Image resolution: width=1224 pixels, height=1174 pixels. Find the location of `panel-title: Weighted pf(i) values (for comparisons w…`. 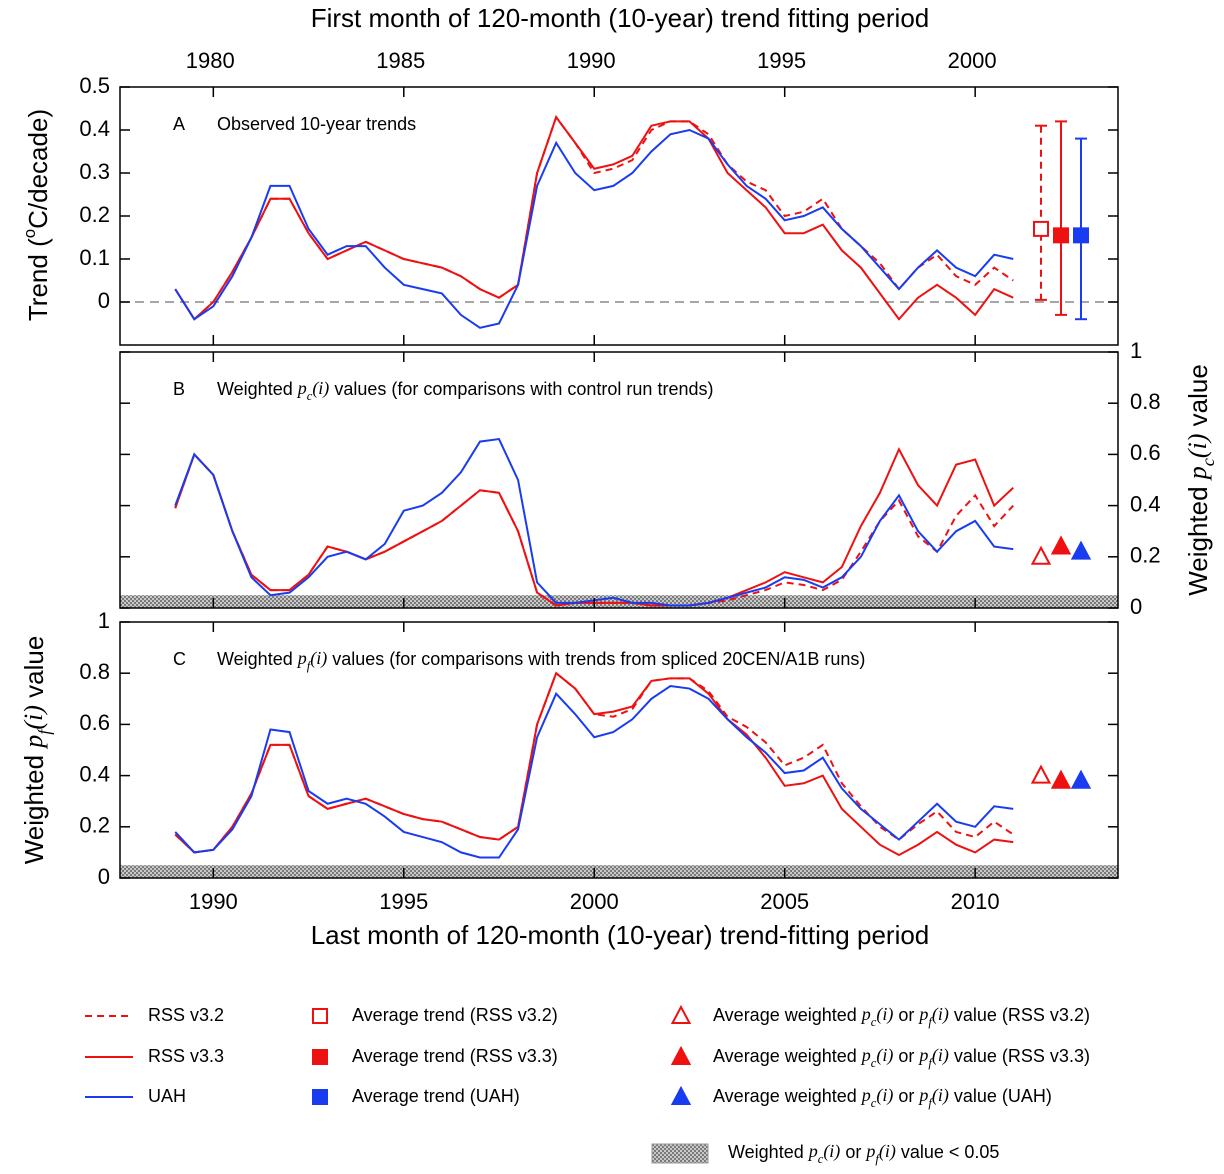

panel-title: Weighted pf(i) values (for comparisons w… is located at coordinates (541, 660).